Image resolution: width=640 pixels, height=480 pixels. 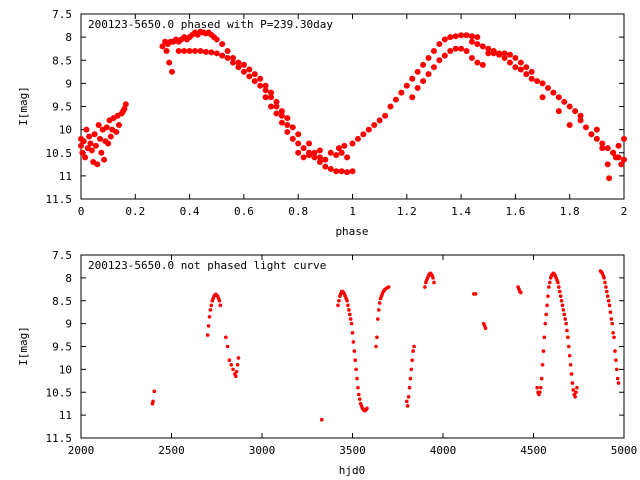 What do you see at coordinates (65, 369) in the screenshot?
I see `unphased-y-tick-label: 10` at bounding box center [65, 369].